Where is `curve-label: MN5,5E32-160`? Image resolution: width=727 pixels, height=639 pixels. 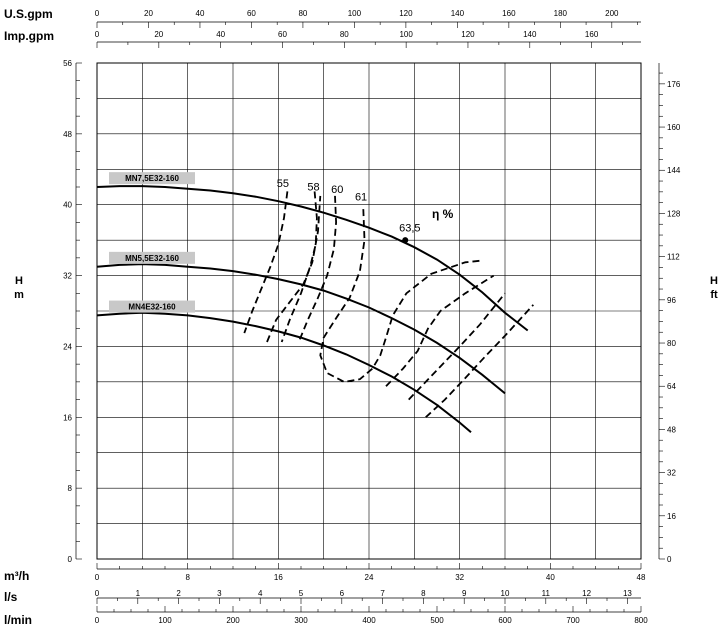
curve-label: MN5,5E32-160 is located at coordinates (152, 258).